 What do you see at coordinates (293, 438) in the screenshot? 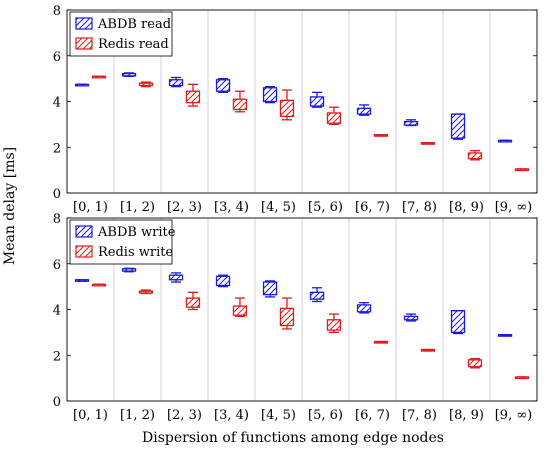
I see `x-axis-label: Dispersion of functions among edge nodes` at bounding box center [293, 438].